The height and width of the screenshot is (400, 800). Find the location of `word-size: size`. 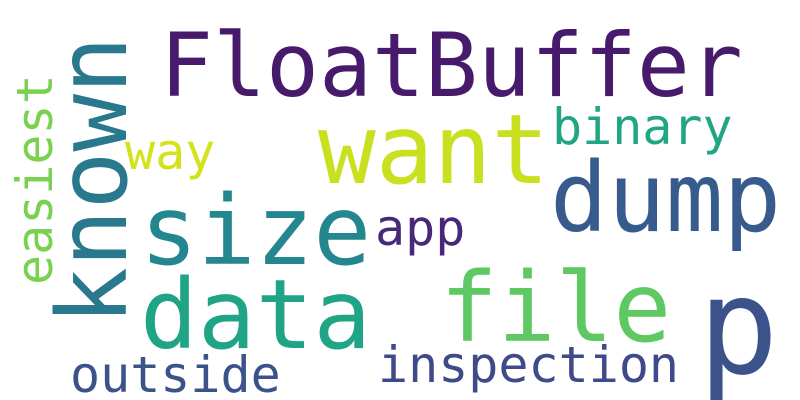

word-size: size is located at coordinates (256, 231).